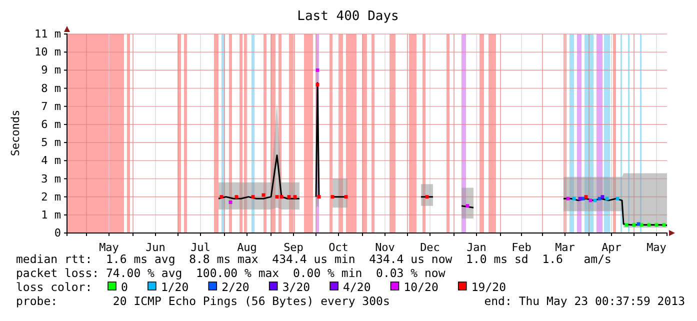 Image resolution: width=697 pixels, height=321 pixels. Describe the element at coordinates (15, 133) in the screenshot. I see `y-axis-title: Seconds` at that location.